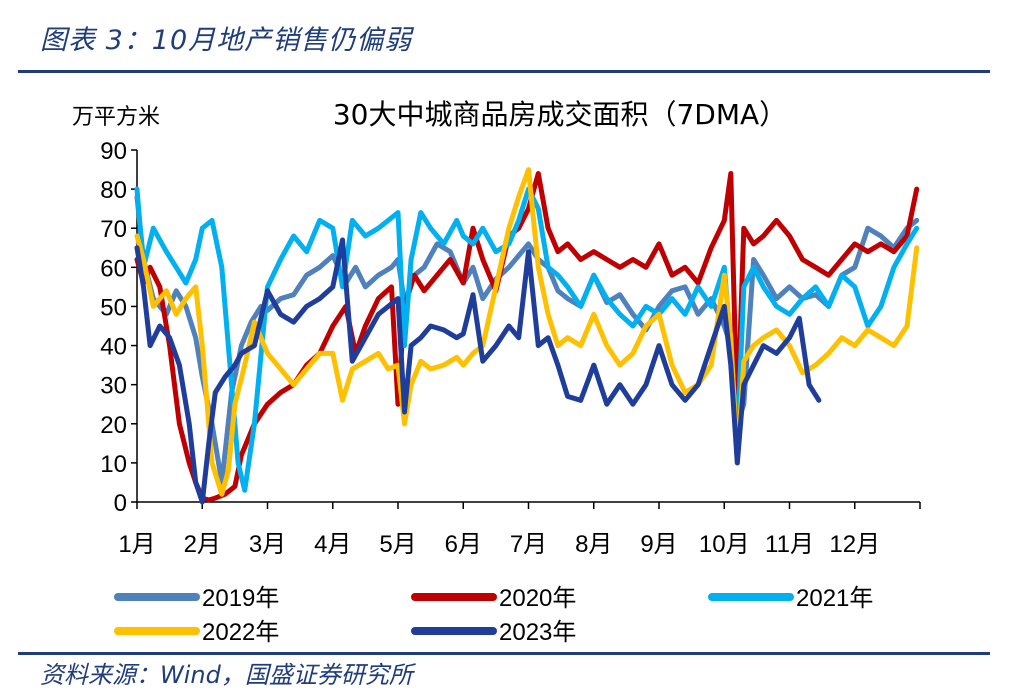  I want to click on legend-label: 2023年, so click(537, 632).